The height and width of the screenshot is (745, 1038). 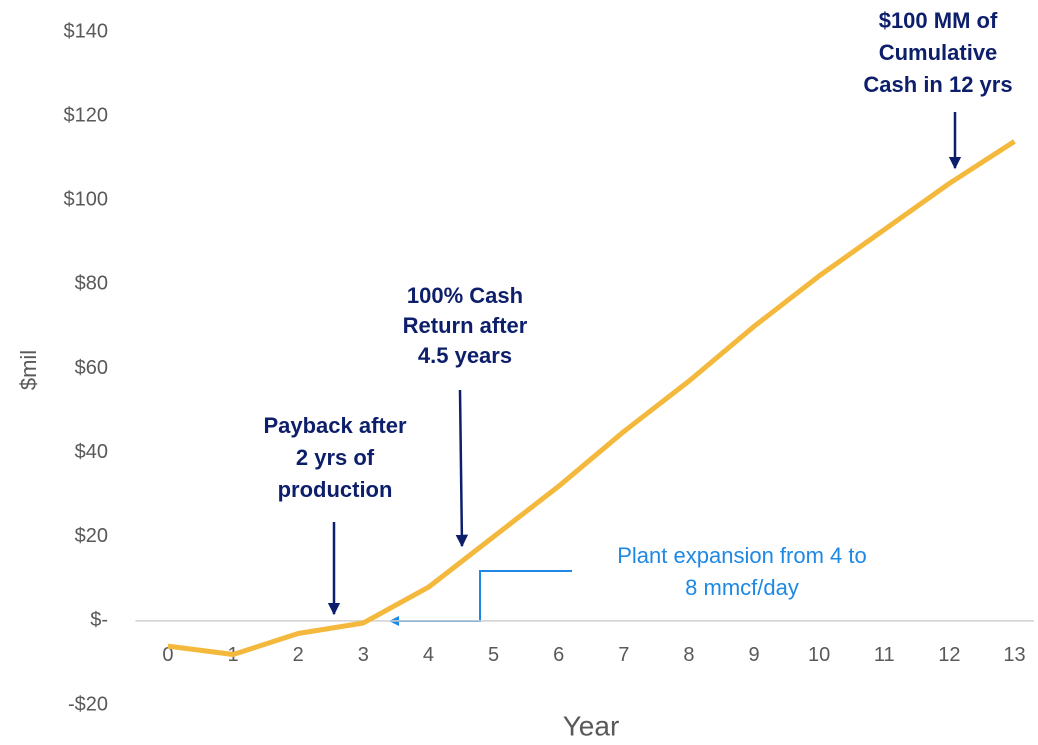 I want to click on annotation: 8 mmcf/day, so click(x=742, y=587).